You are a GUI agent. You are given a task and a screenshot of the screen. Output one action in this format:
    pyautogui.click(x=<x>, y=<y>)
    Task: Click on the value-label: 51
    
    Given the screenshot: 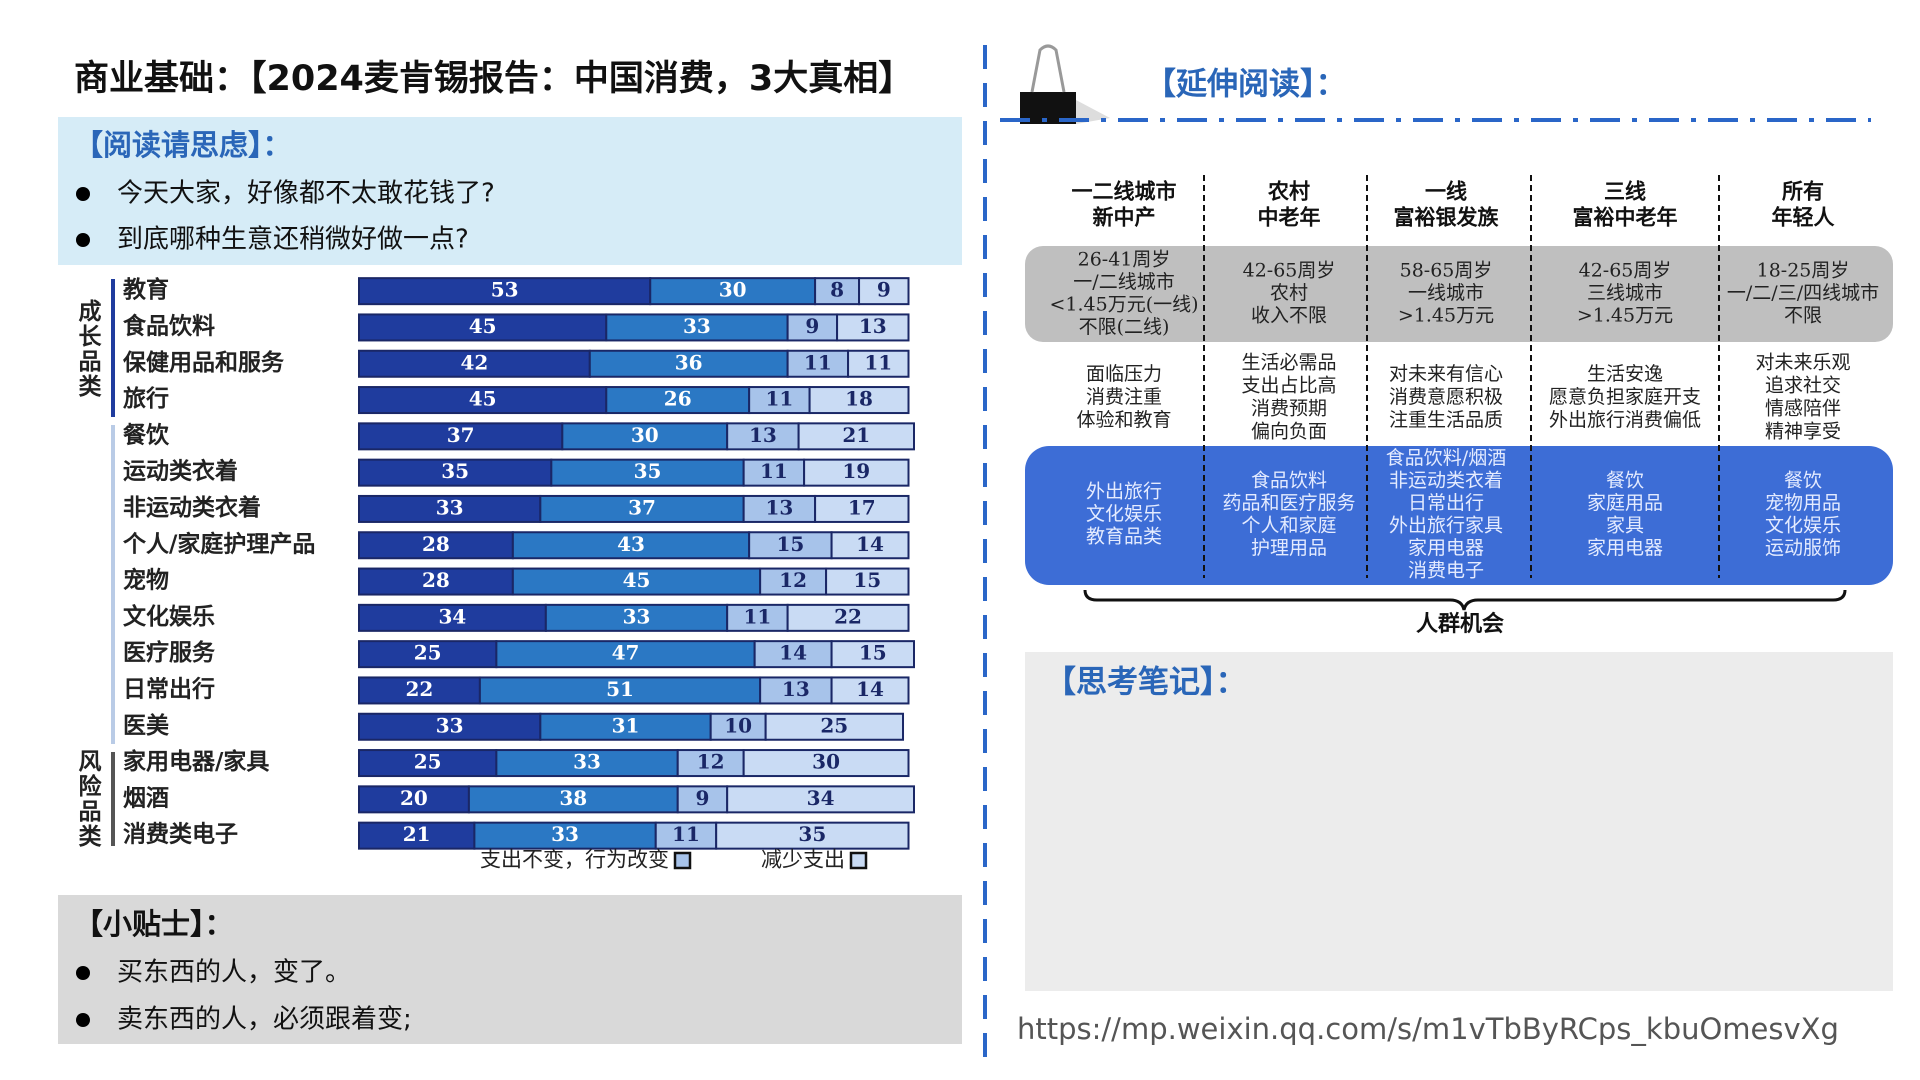 What is the action you would take?
    pyautogui.click(x=620, y=689)
    